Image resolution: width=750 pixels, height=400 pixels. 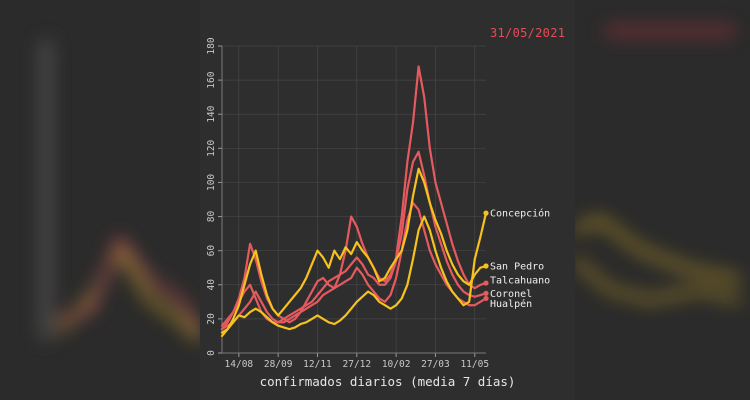 I want to click on x-tick-label: 27/12, so click(x=357, y=364).